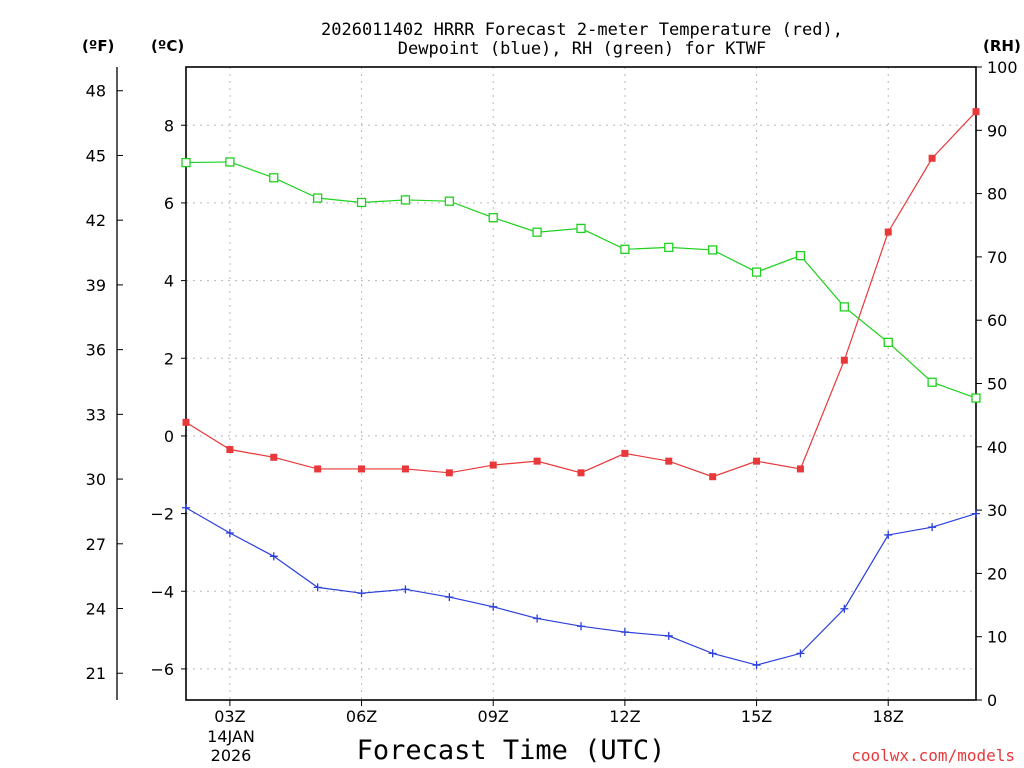  I want to click on rh-tick-label: 10, so click(997, 637).